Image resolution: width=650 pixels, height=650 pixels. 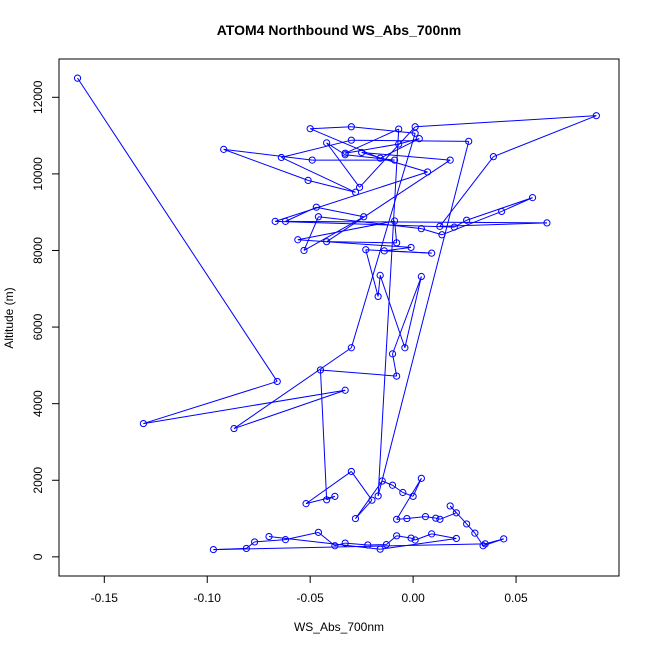 What do you see at coordinates (38, 326) in the screenshot?
I see `y-tick-label: 6000` at bounding box center [38, 326].